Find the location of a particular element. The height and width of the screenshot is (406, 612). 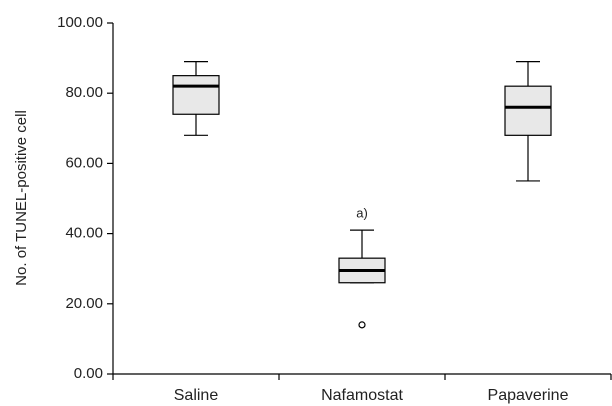

y-tick-label: 0.00 is located at coordinates (88, 373).